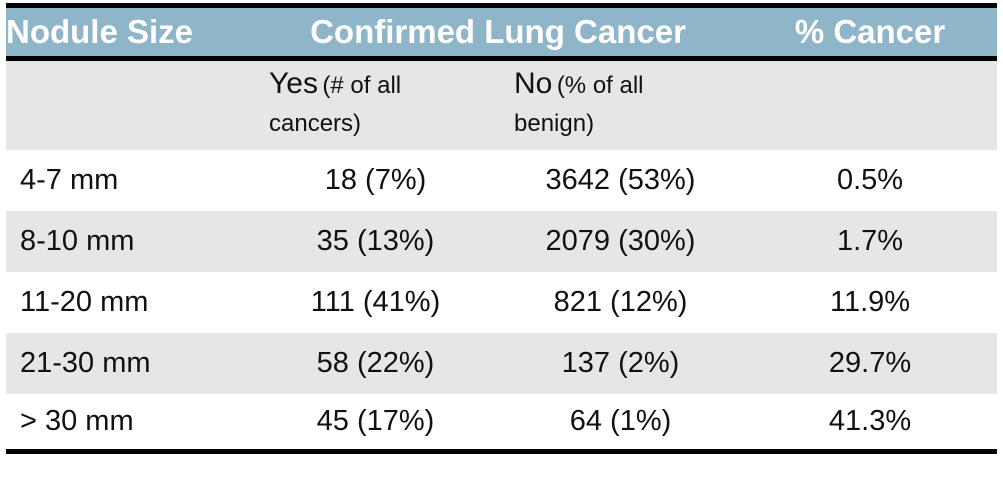  Describe the element at coordinates (375, 179) in the screenshot. I see `cell-yes: 18 (7%)` at that location.